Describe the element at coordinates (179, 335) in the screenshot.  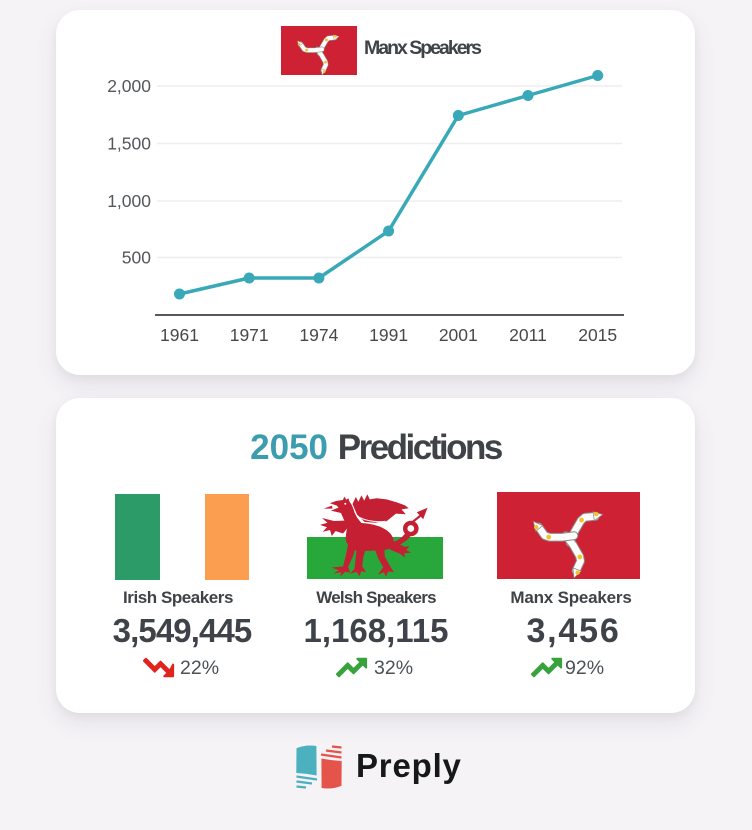
I see `svg-text: 1961` at that location.